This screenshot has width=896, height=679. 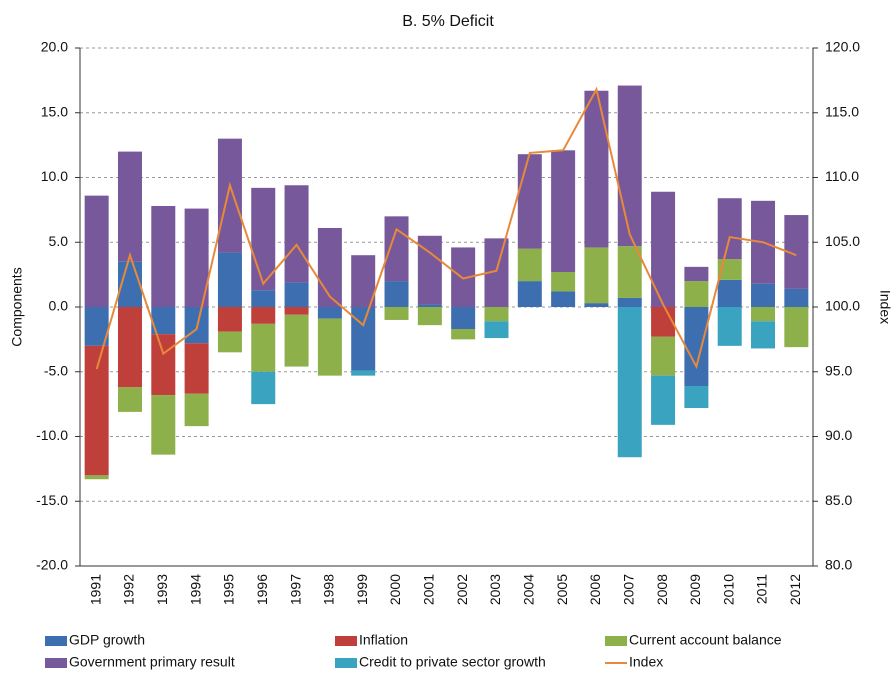 What do you see at coordinates (728, 589) in the screenshot?
I see `x-tick-label: 2010` at bounding box center [728, 589].